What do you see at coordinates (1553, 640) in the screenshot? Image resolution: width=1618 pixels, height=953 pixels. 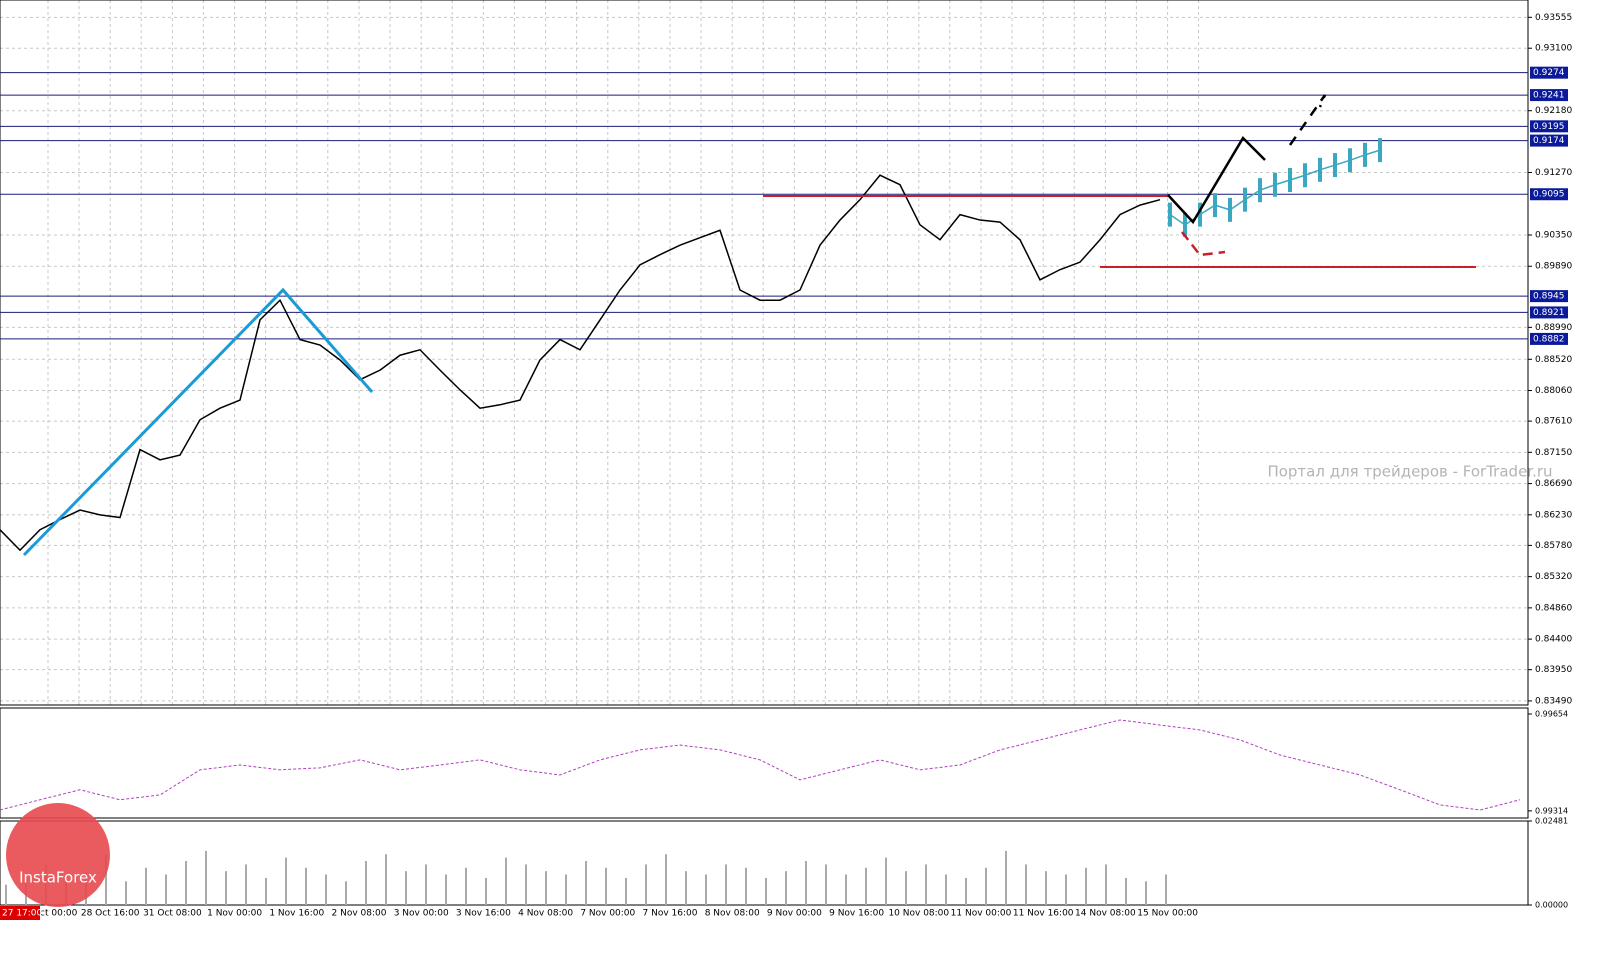 I see `price-tick-label: 0.84400` at bounding box center [1553, 640].